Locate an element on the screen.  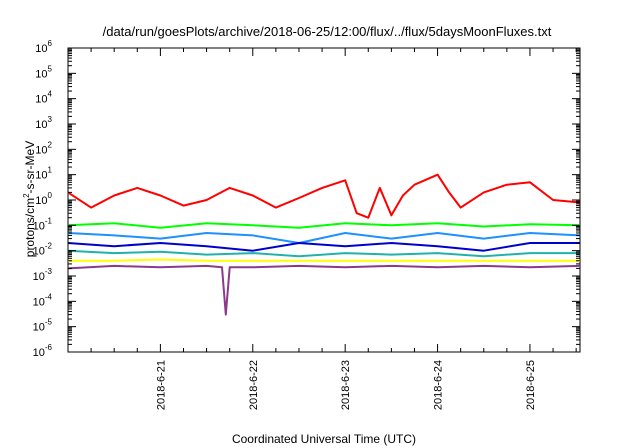
y-tick-label: 10⁶ is located at coordinates (43, 47).